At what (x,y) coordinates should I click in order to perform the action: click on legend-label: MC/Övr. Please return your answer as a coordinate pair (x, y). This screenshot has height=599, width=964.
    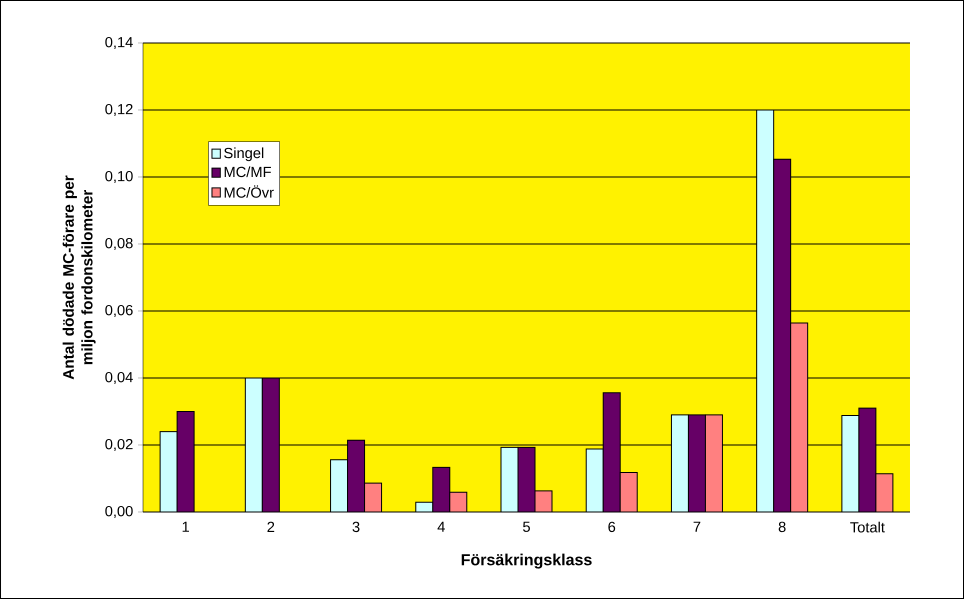
    Looking at the image, I should click on (249, 191).